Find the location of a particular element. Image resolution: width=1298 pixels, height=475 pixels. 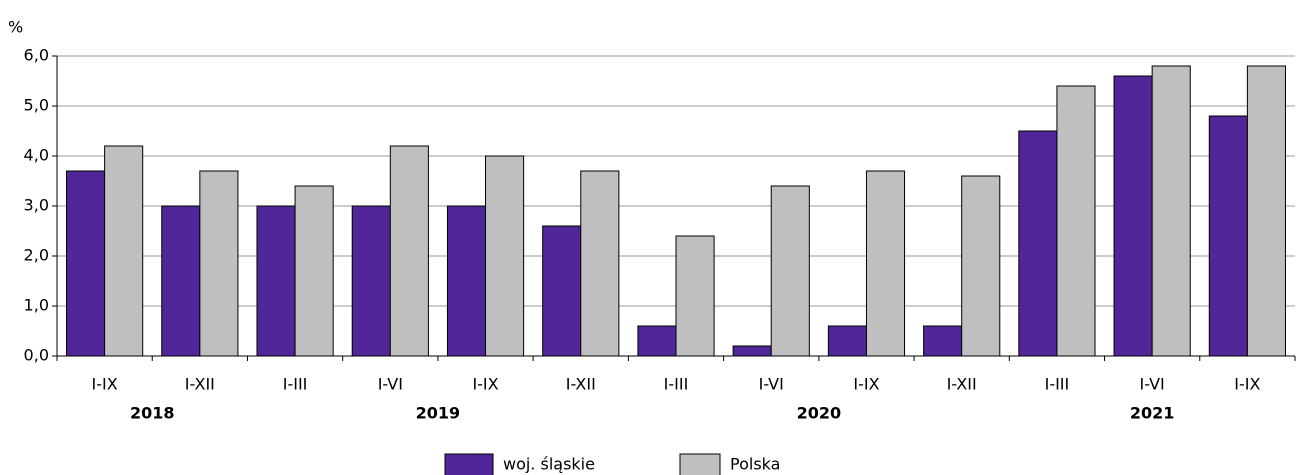

year-label: 2020 is located at coordinates (819, 413).